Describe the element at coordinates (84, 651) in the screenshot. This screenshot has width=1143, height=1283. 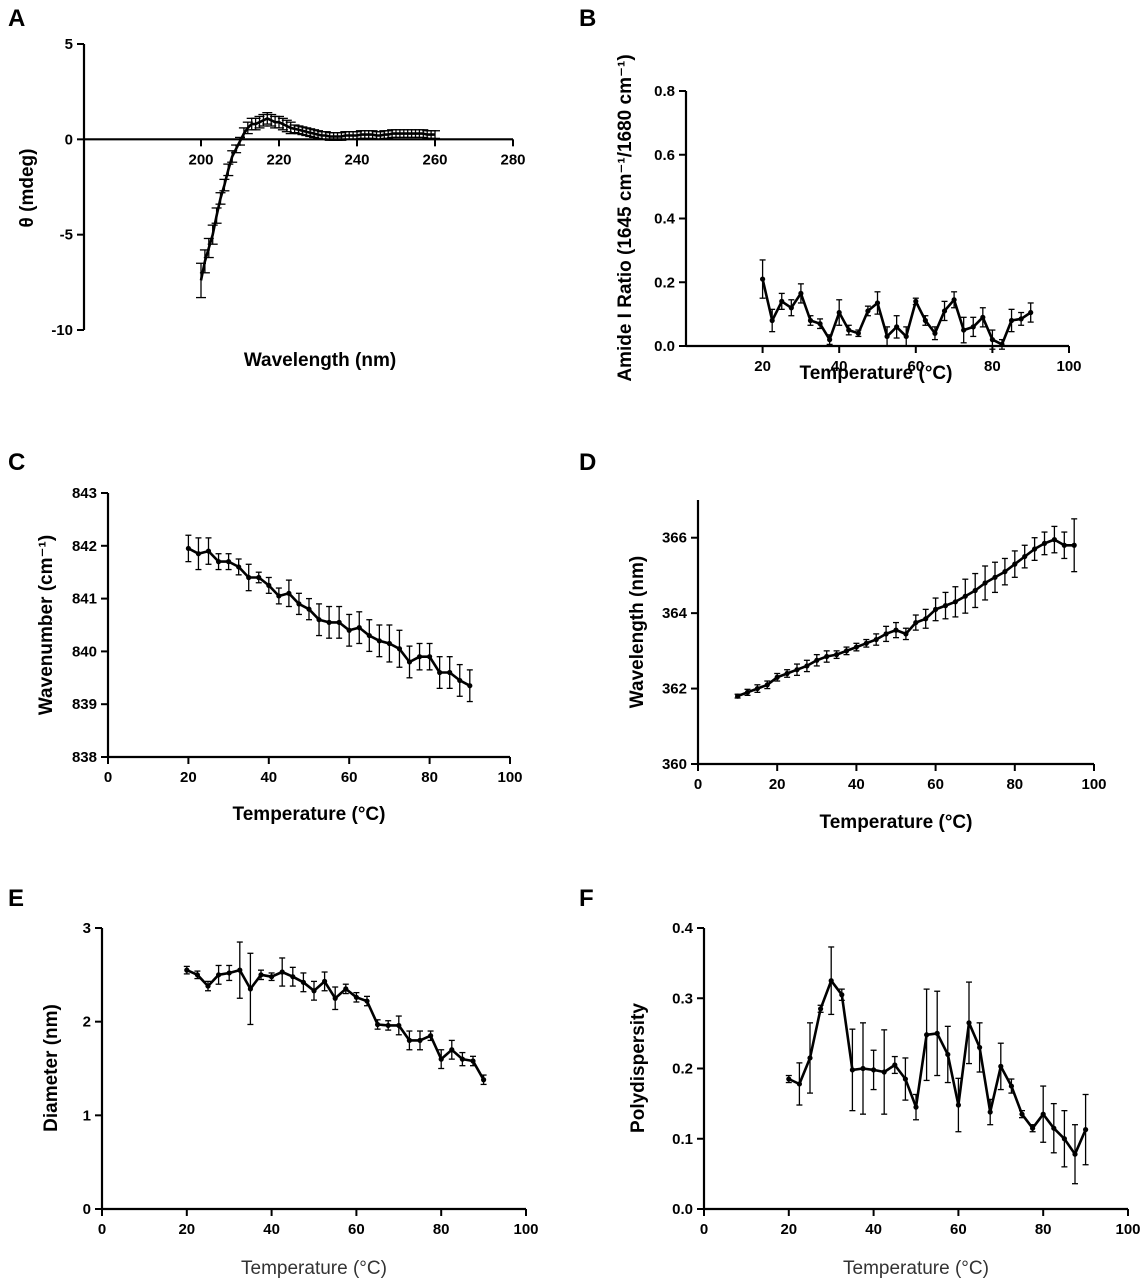
I see `y-tick-label: 840` at that location.